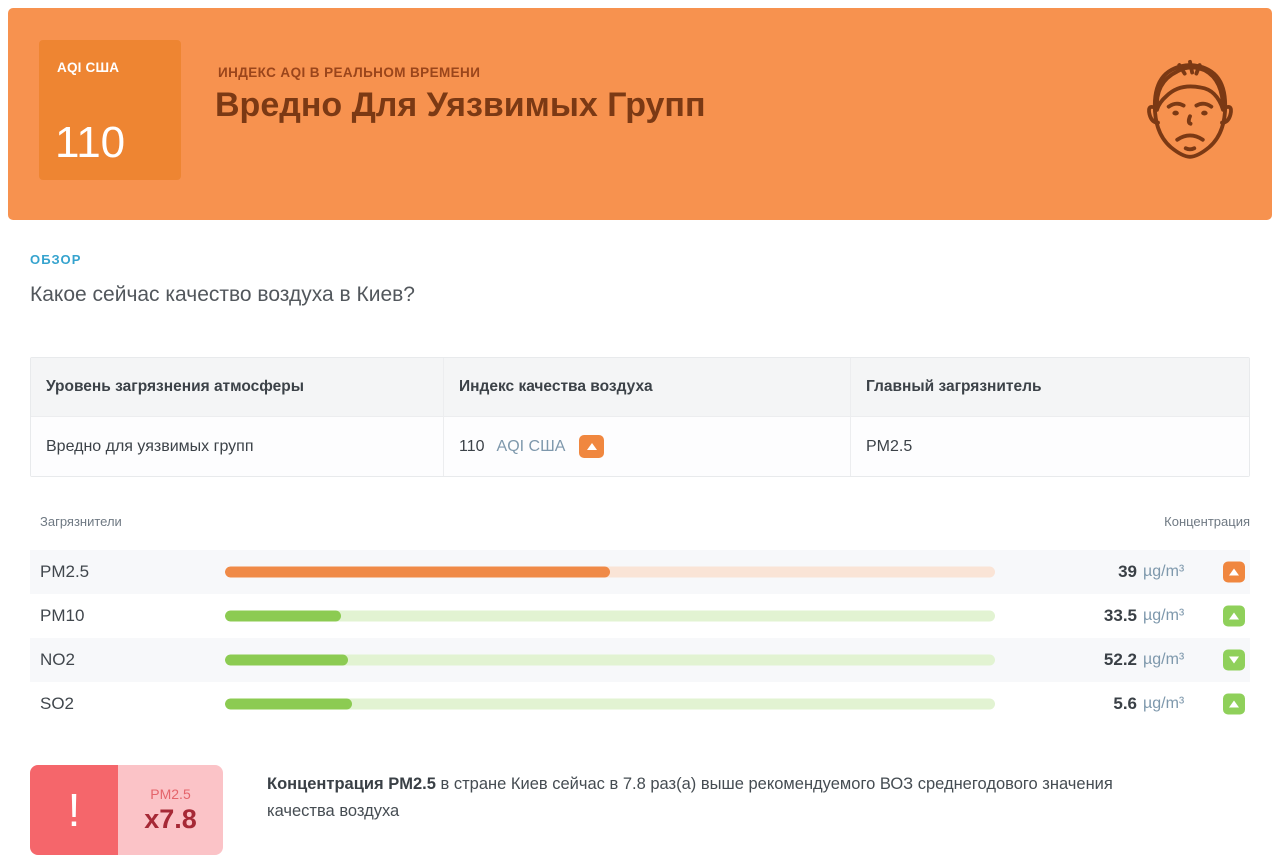  What do you see at coordinates (150, 446) in the screenshot?
I see `pollution-level-value: Вредно для уязвимых групп` at bounding box center [150, 446].